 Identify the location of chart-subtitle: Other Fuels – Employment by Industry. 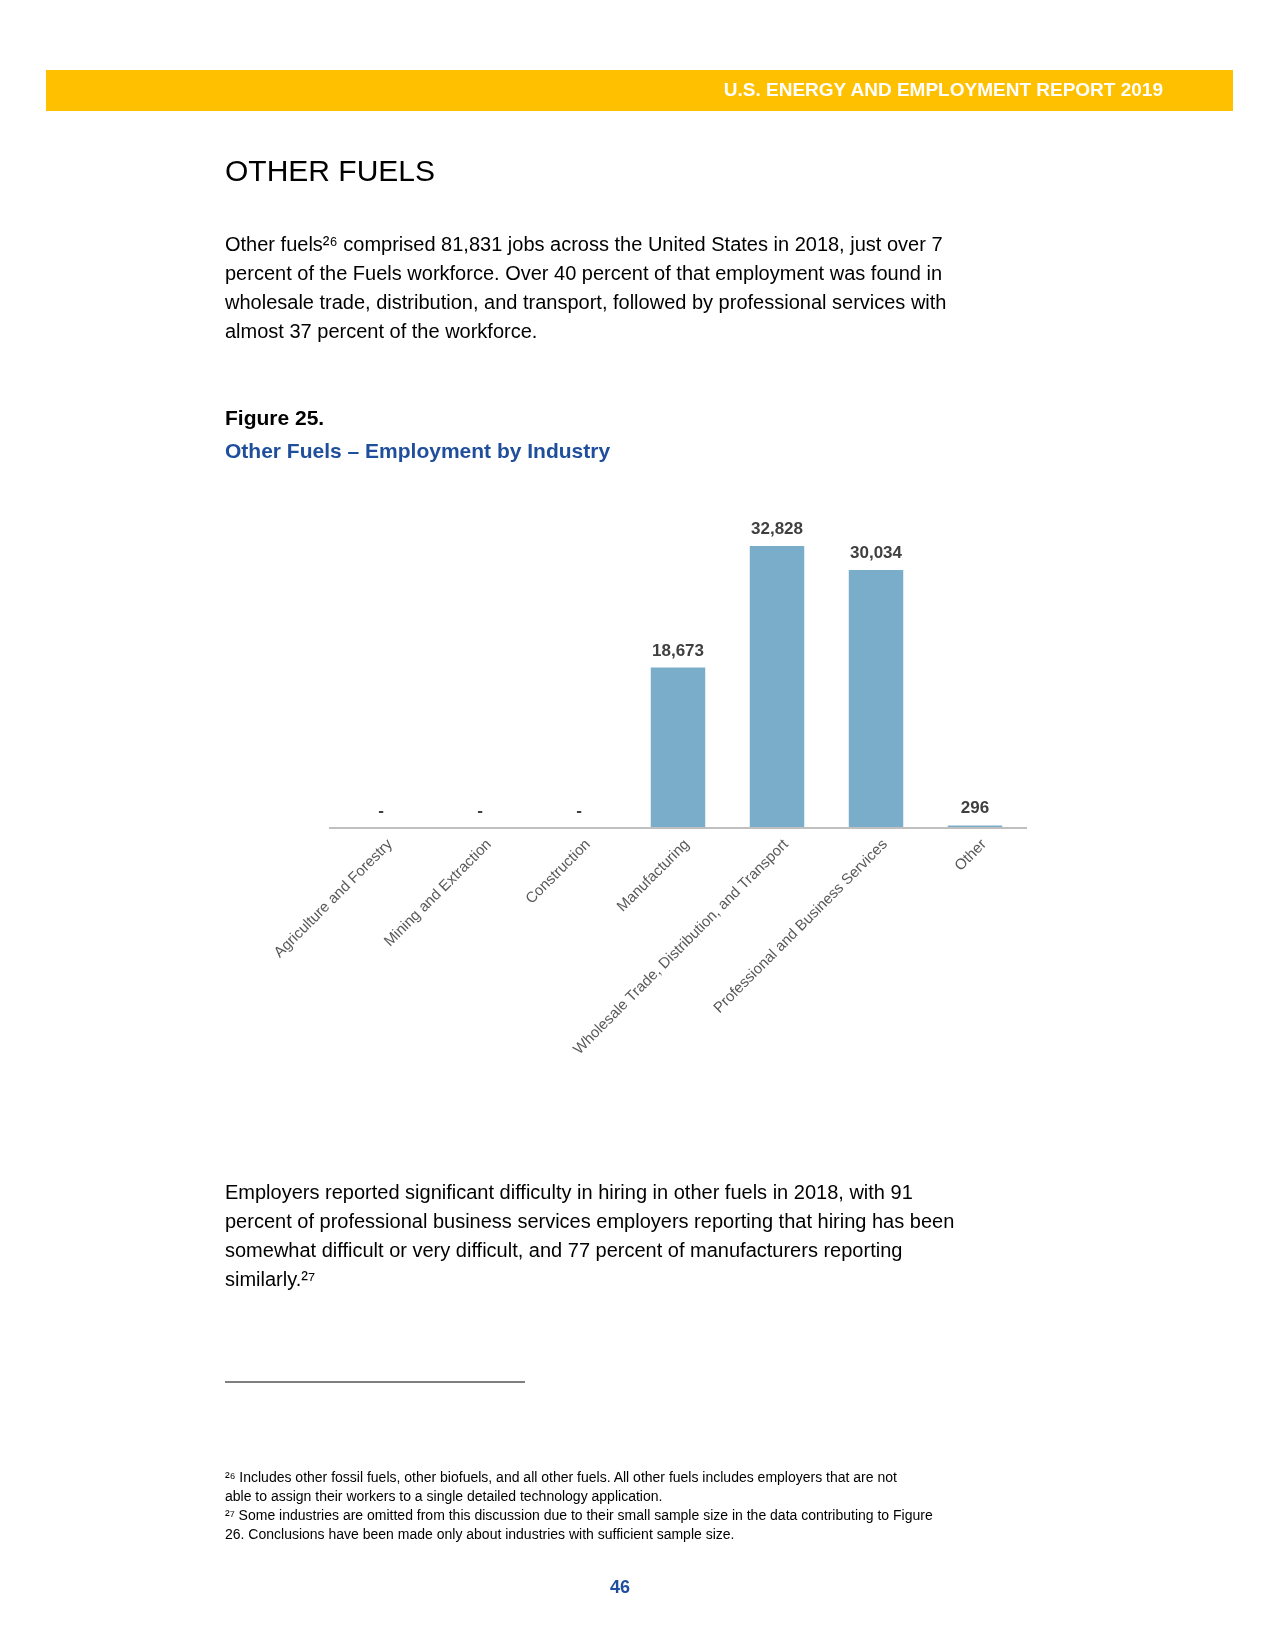
(418, 450).